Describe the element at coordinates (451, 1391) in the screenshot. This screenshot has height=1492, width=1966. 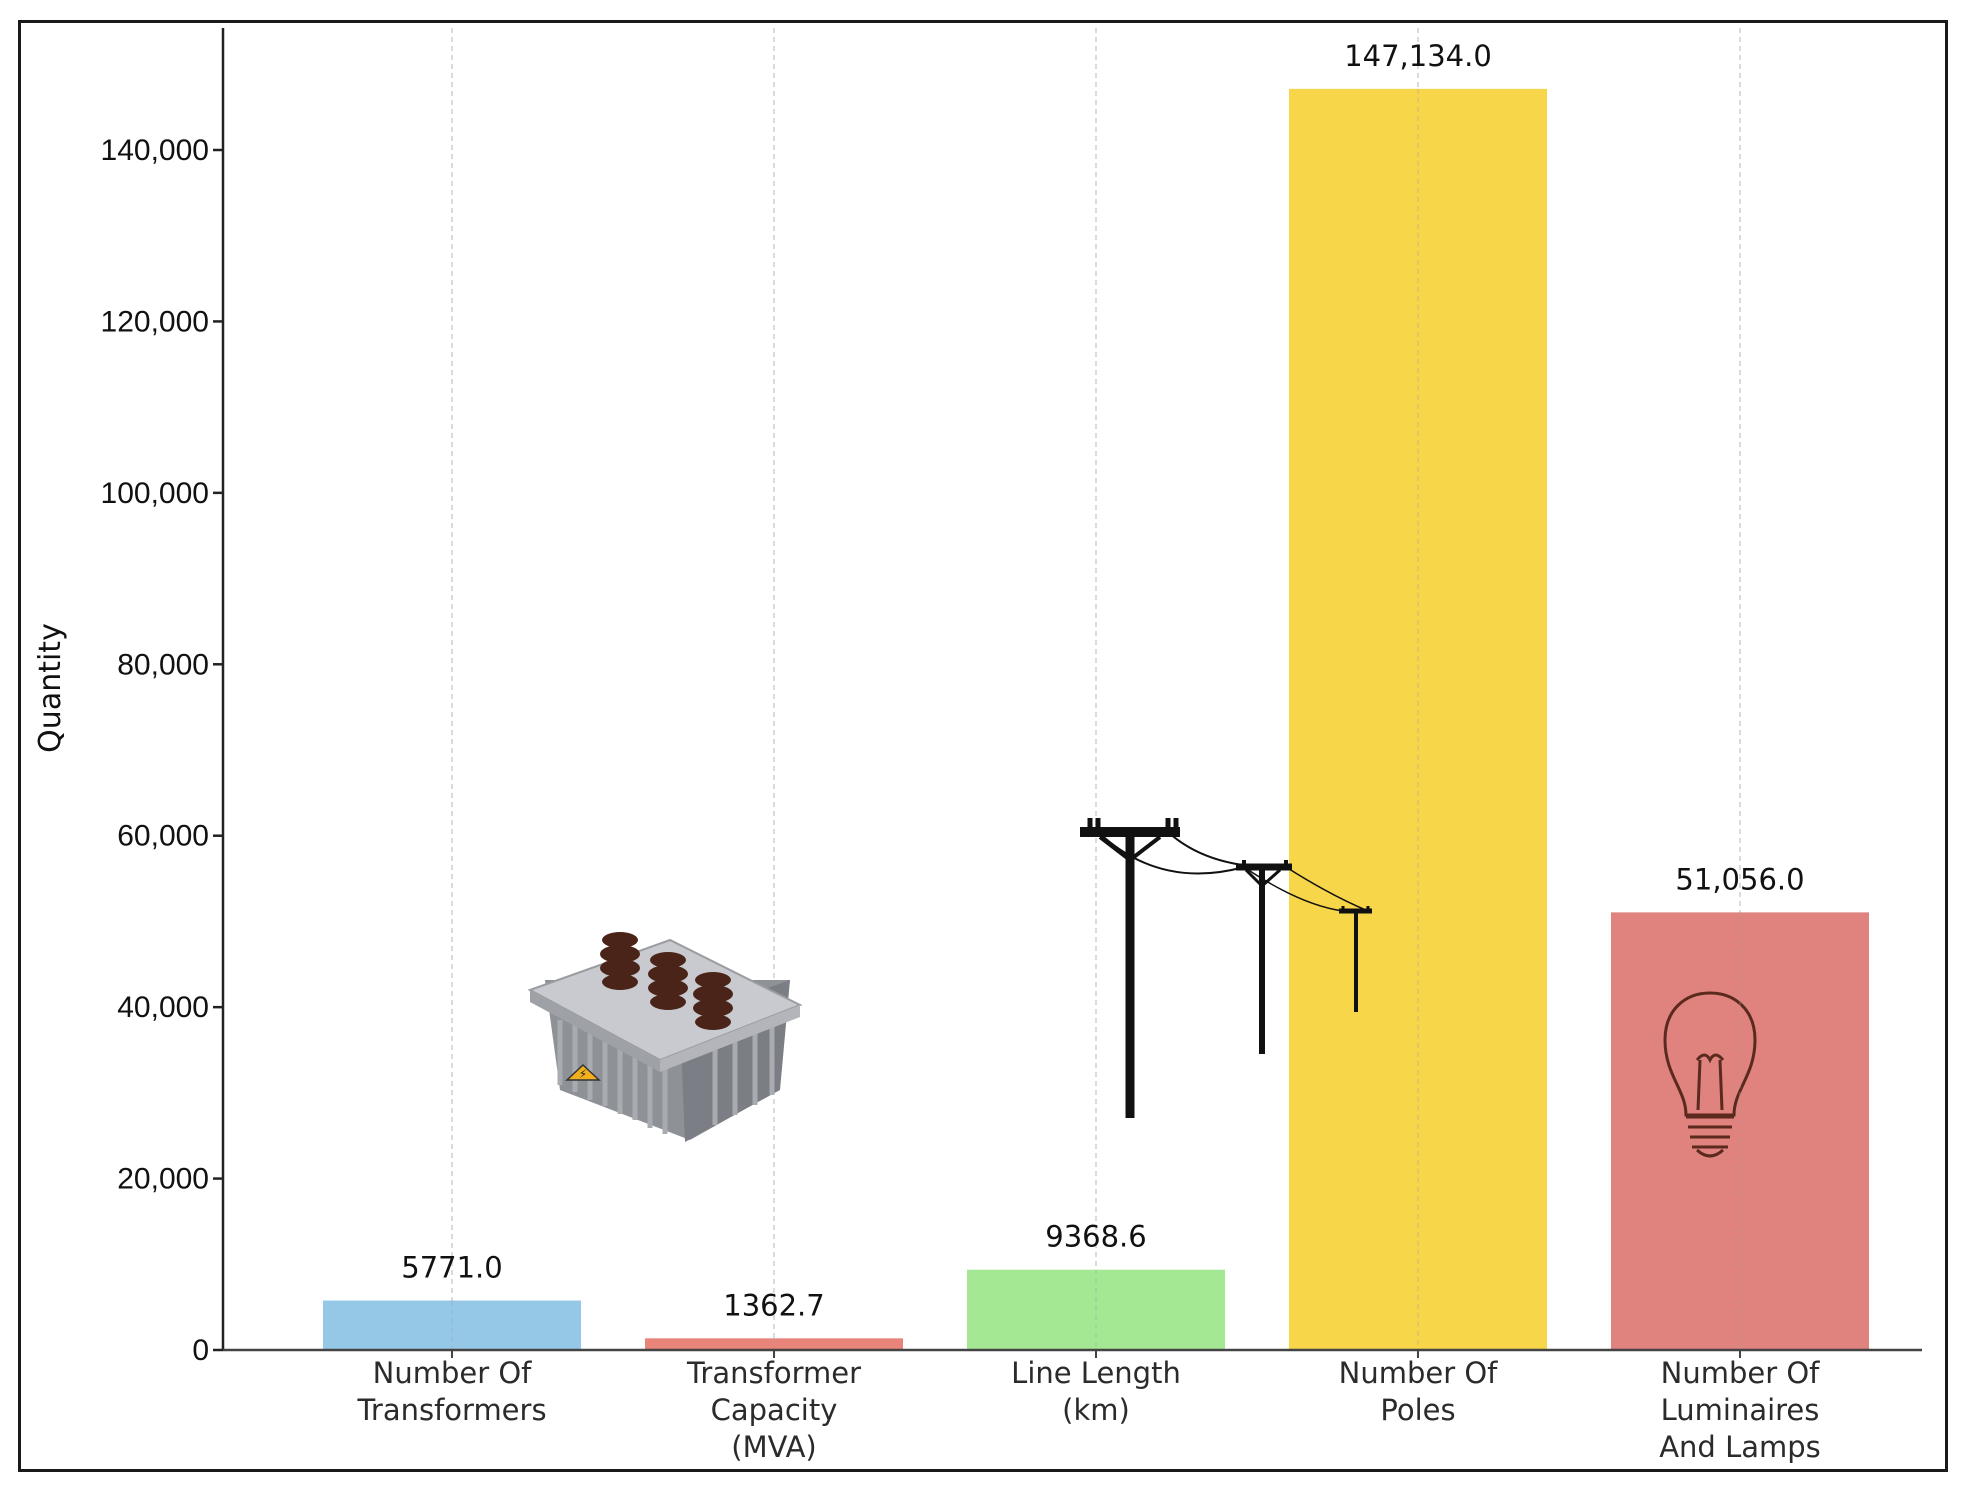
I see `x-category-label: Number Of Transformers` at that location.